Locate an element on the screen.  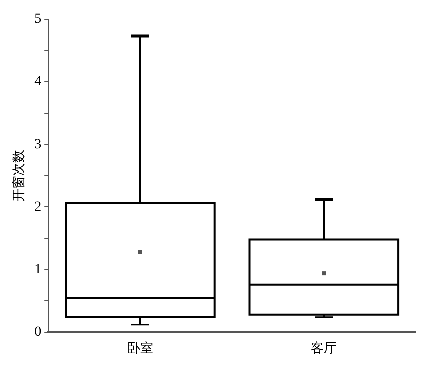
y-tick-label: 4 is located at coordinates (38, 82).